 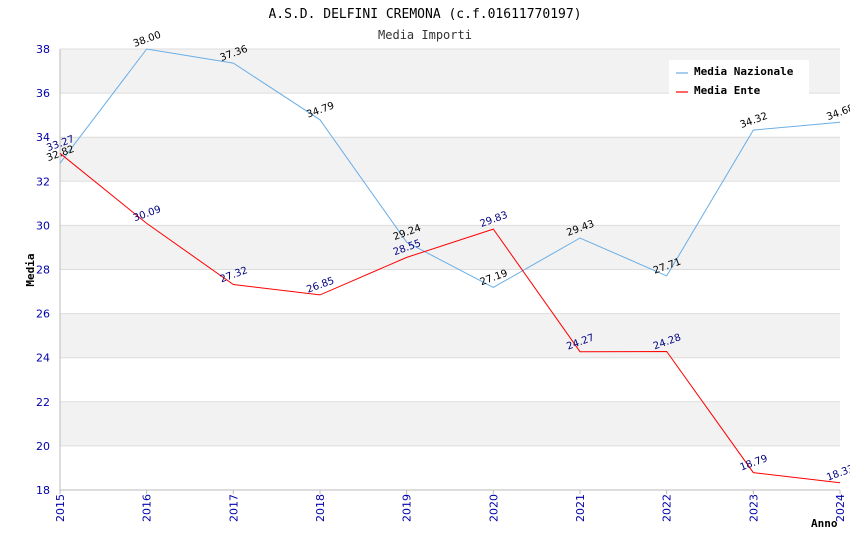 I want to click on legend: Media Nazionale Media Ente, so click(x=739, y=79).